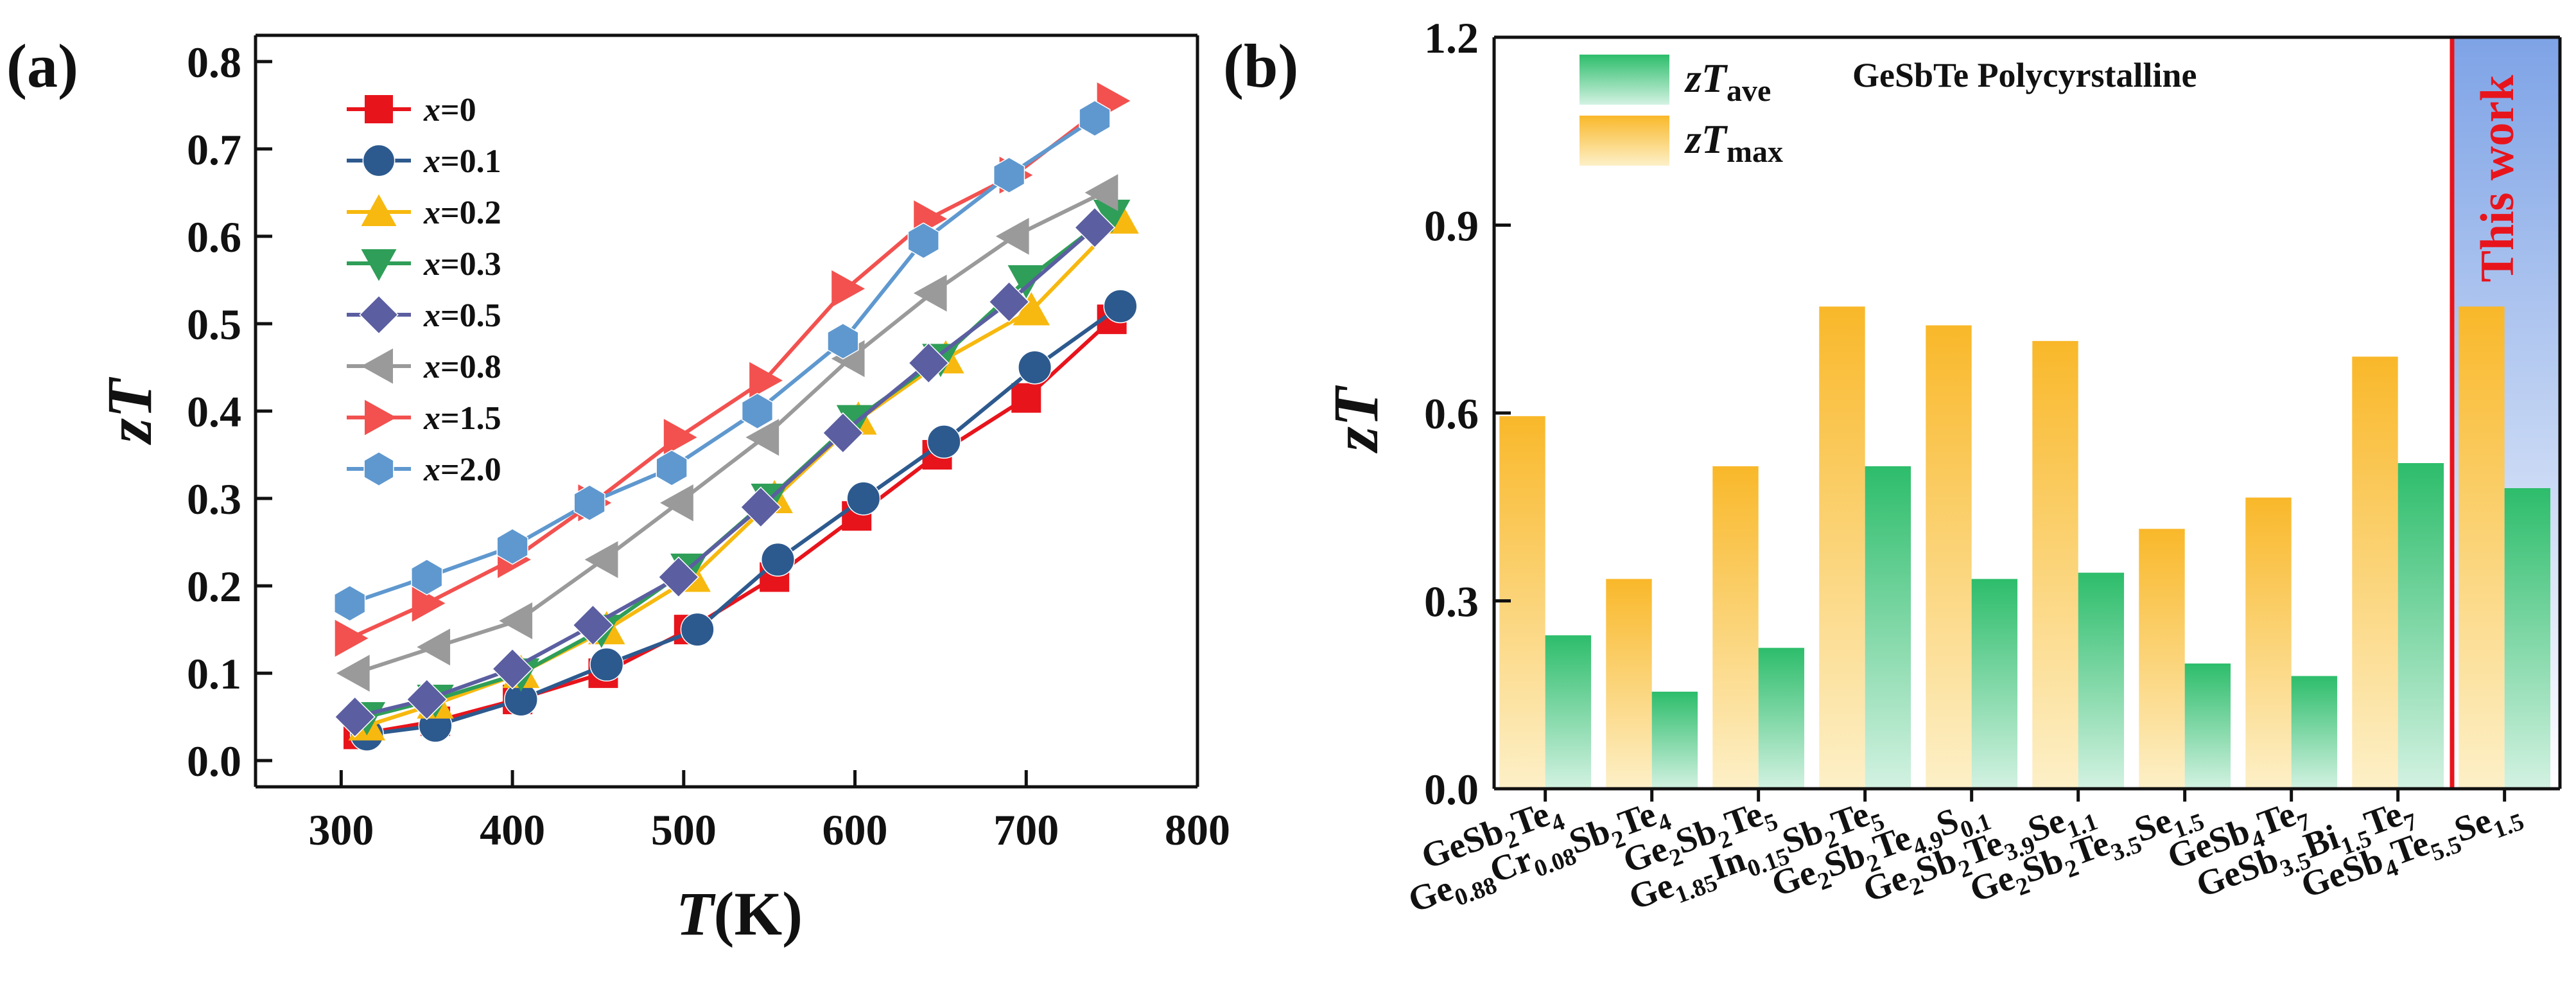 The image size is (2576, 993). What do you see at coordinates (341, 830) in the screenshot?
I see `x-tick-label: 300` at bounding box center [341, 830].